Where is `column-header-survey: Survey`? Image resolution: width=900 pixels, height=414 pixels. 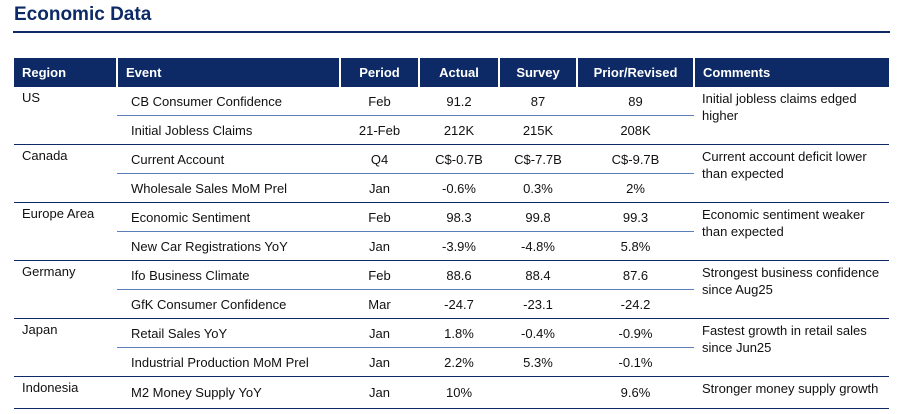 column-header-survey: Survey is located at coordinates (537, 72).